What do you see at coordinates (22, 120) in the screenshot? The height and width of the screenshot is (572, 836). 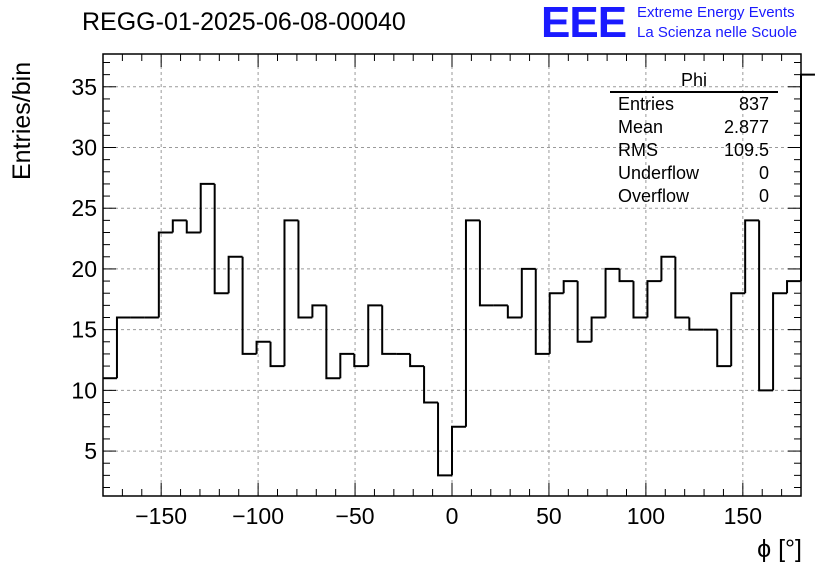 I see `y-axis-label: Entries/bin` at bounding box center [22, 120].